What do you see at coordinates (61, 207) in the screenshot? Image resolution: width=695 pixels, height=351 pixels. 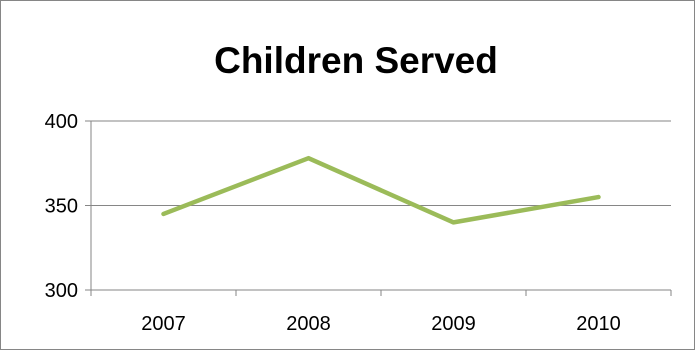 I see `y-tick-label: 350` at bounding box center [61, 207].